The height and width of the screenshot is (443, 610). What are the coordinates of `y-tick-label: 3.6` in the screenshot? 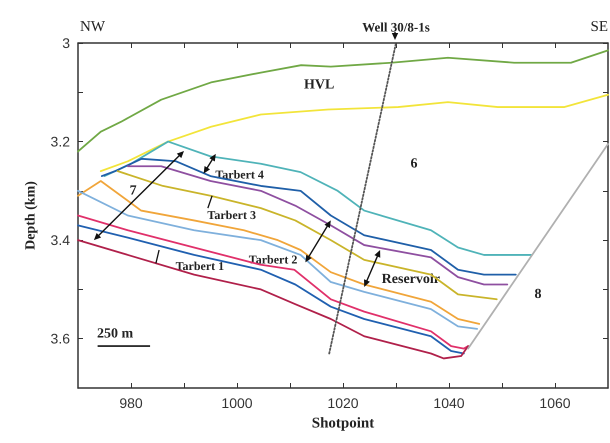 It's located at (60, 338).